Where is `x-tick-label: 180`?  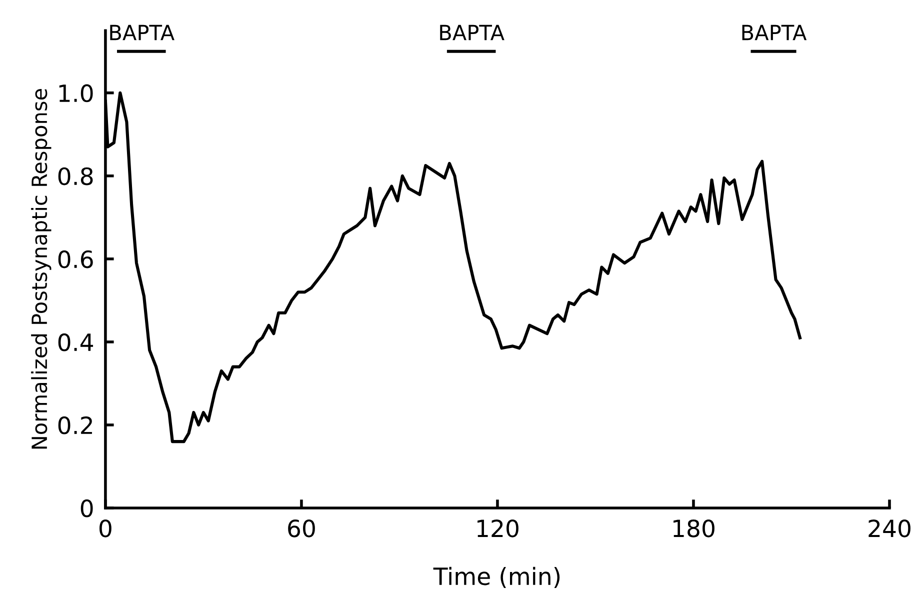
x-tick-label: 180 is located at coordinates (694, 528).